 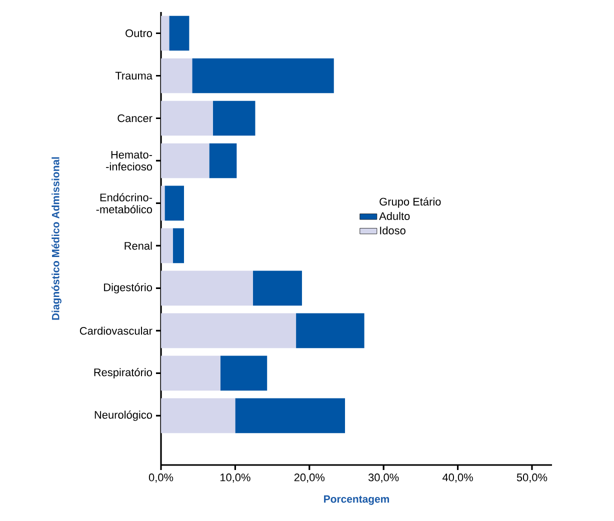 What do you see at coordinates (133, 76) in the screenshot?
I see `y-tick-label: Trauma` at bounding box center [133, 76].